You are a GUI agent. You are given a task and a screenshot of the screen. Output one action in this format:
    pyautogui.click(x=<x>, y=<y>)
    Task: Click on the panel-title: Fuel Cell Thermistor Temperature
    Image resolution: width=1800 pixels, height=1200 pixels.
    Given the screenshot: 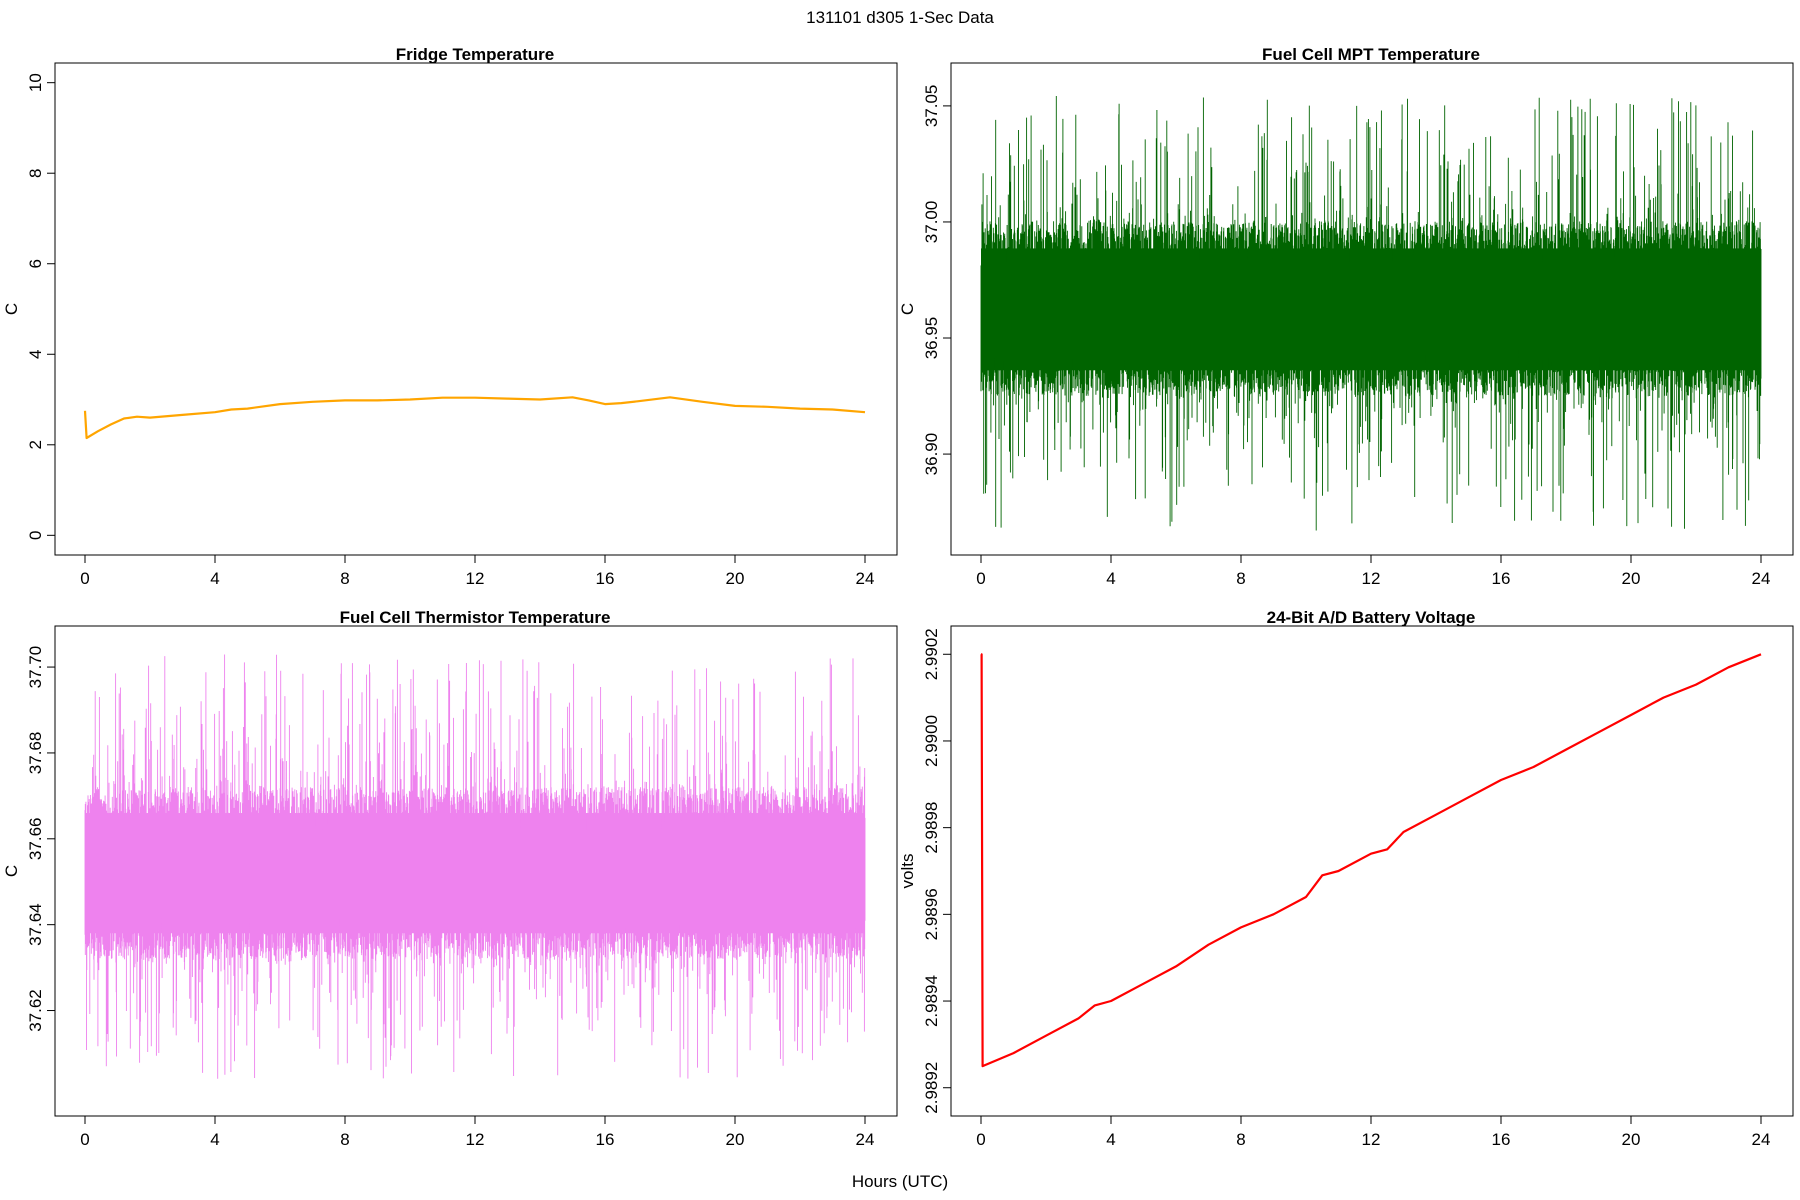 What is the action you would take?
    pyautogui.click(x=475, y=617)
    